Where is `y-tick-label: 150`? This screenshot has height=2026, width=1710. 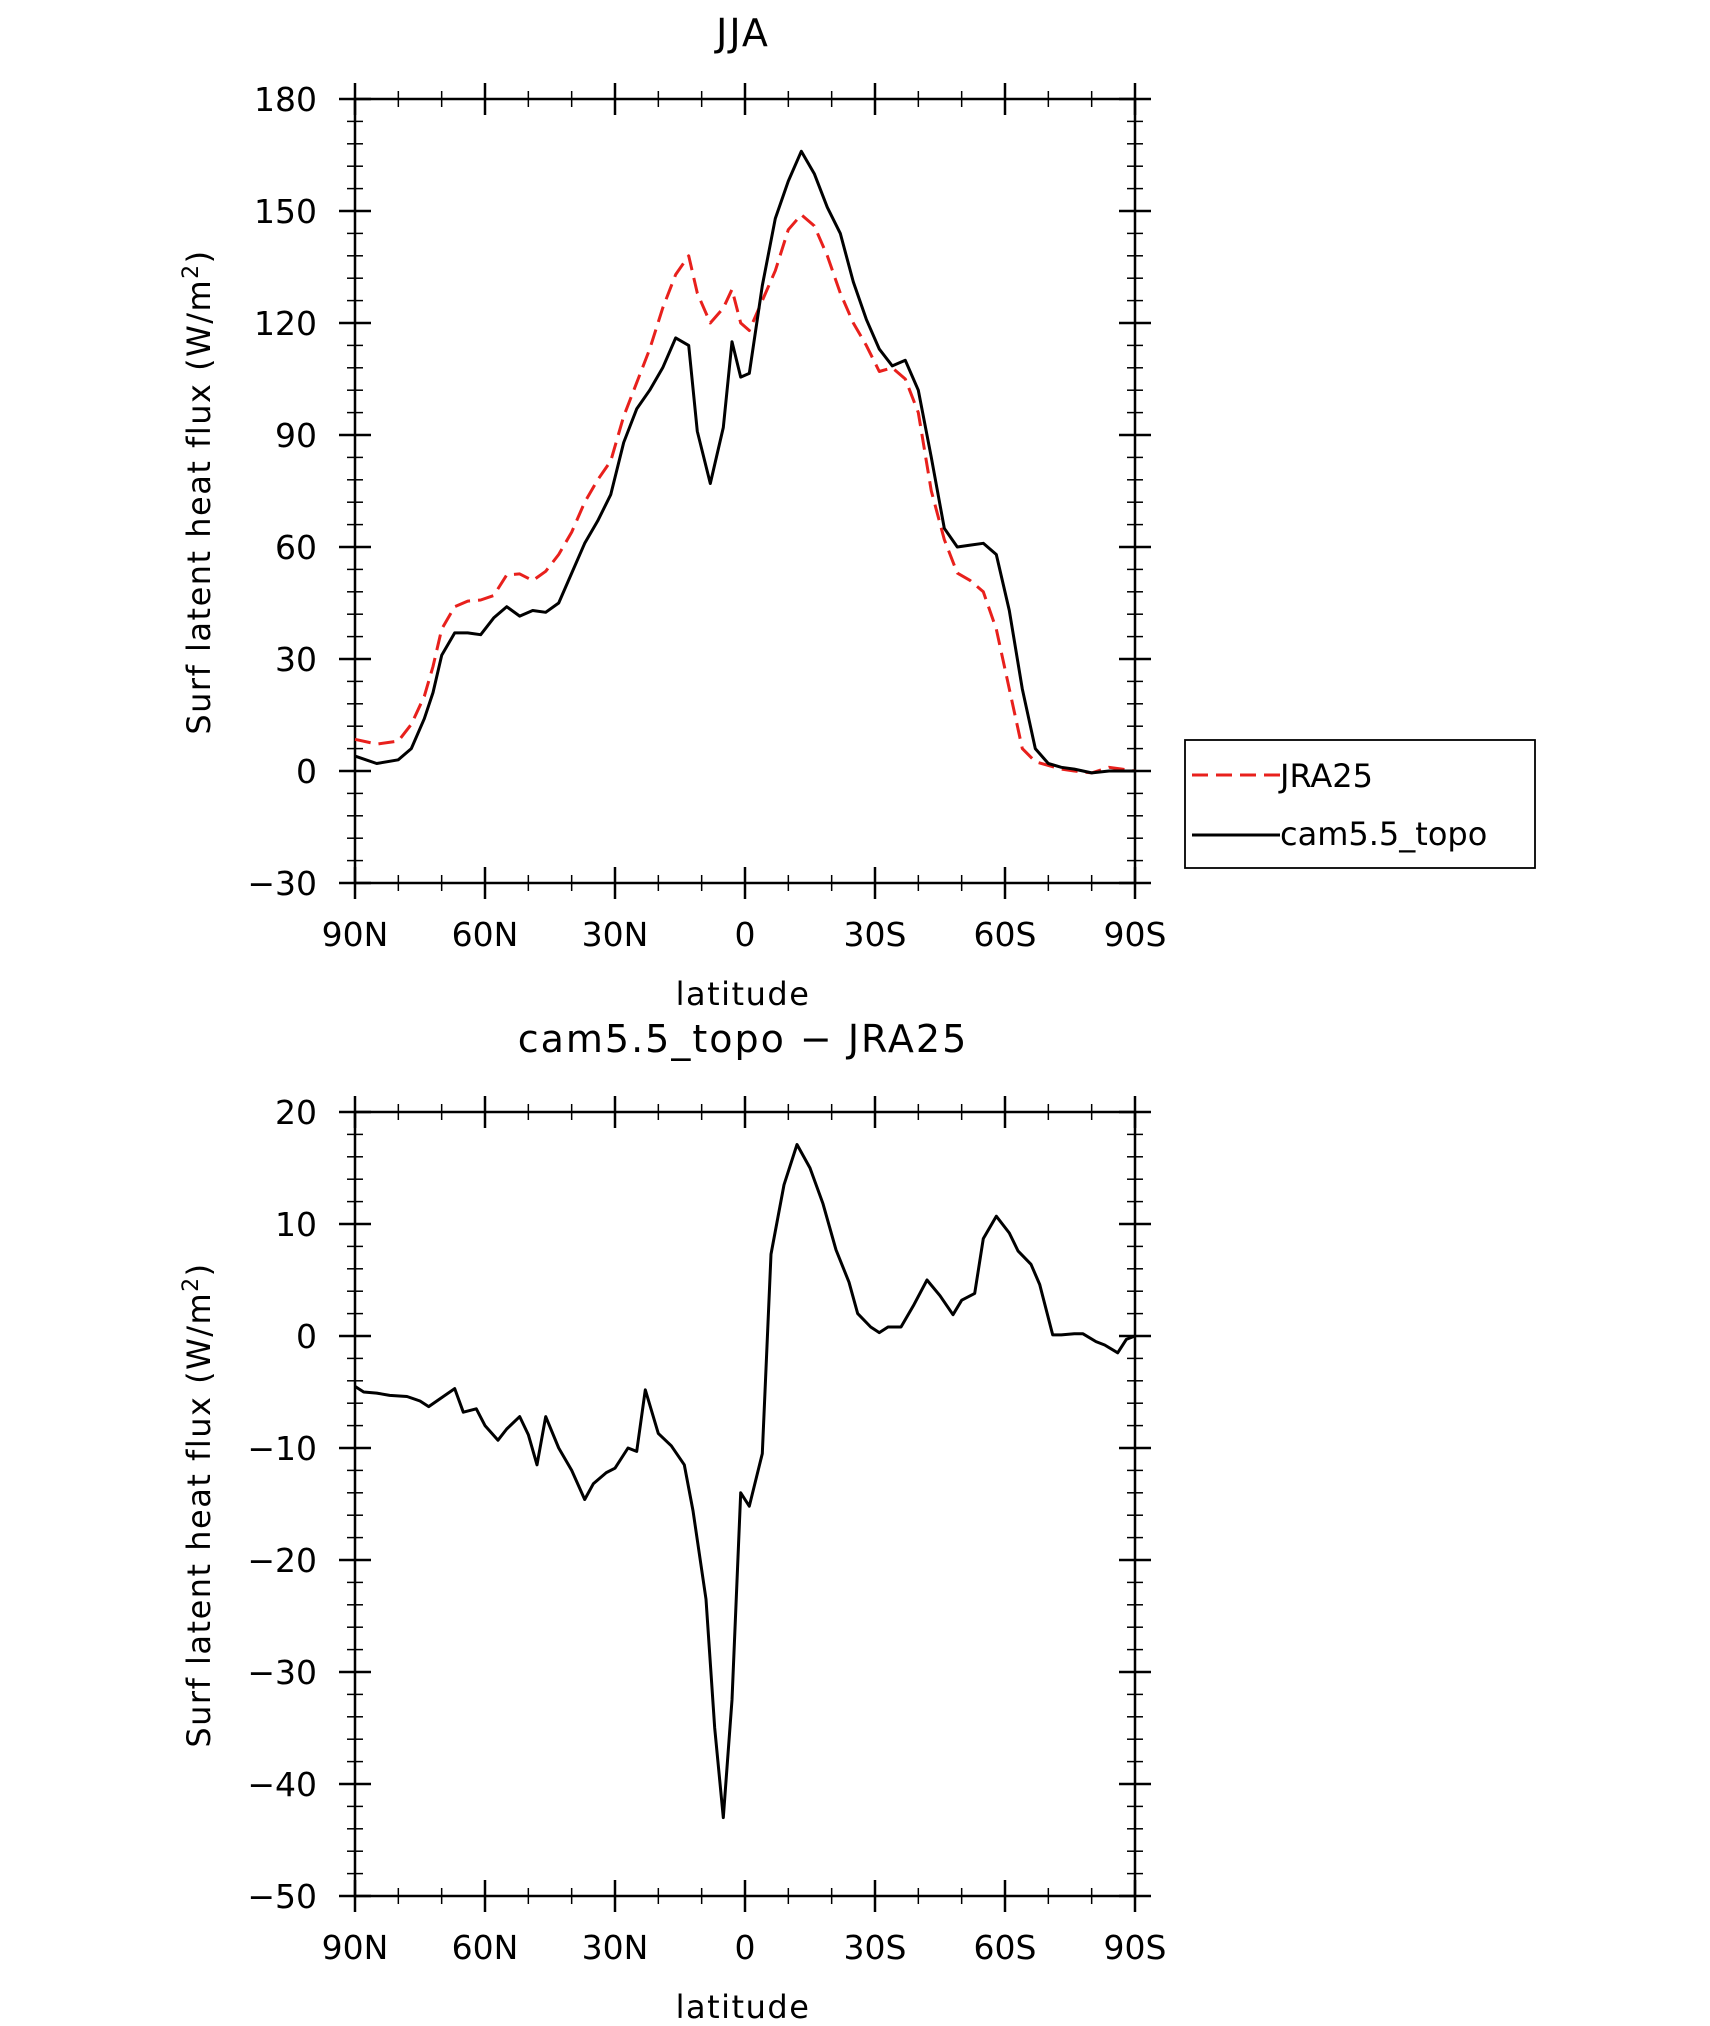 y-tick-label: 150 is located at coordinates (285, 211).